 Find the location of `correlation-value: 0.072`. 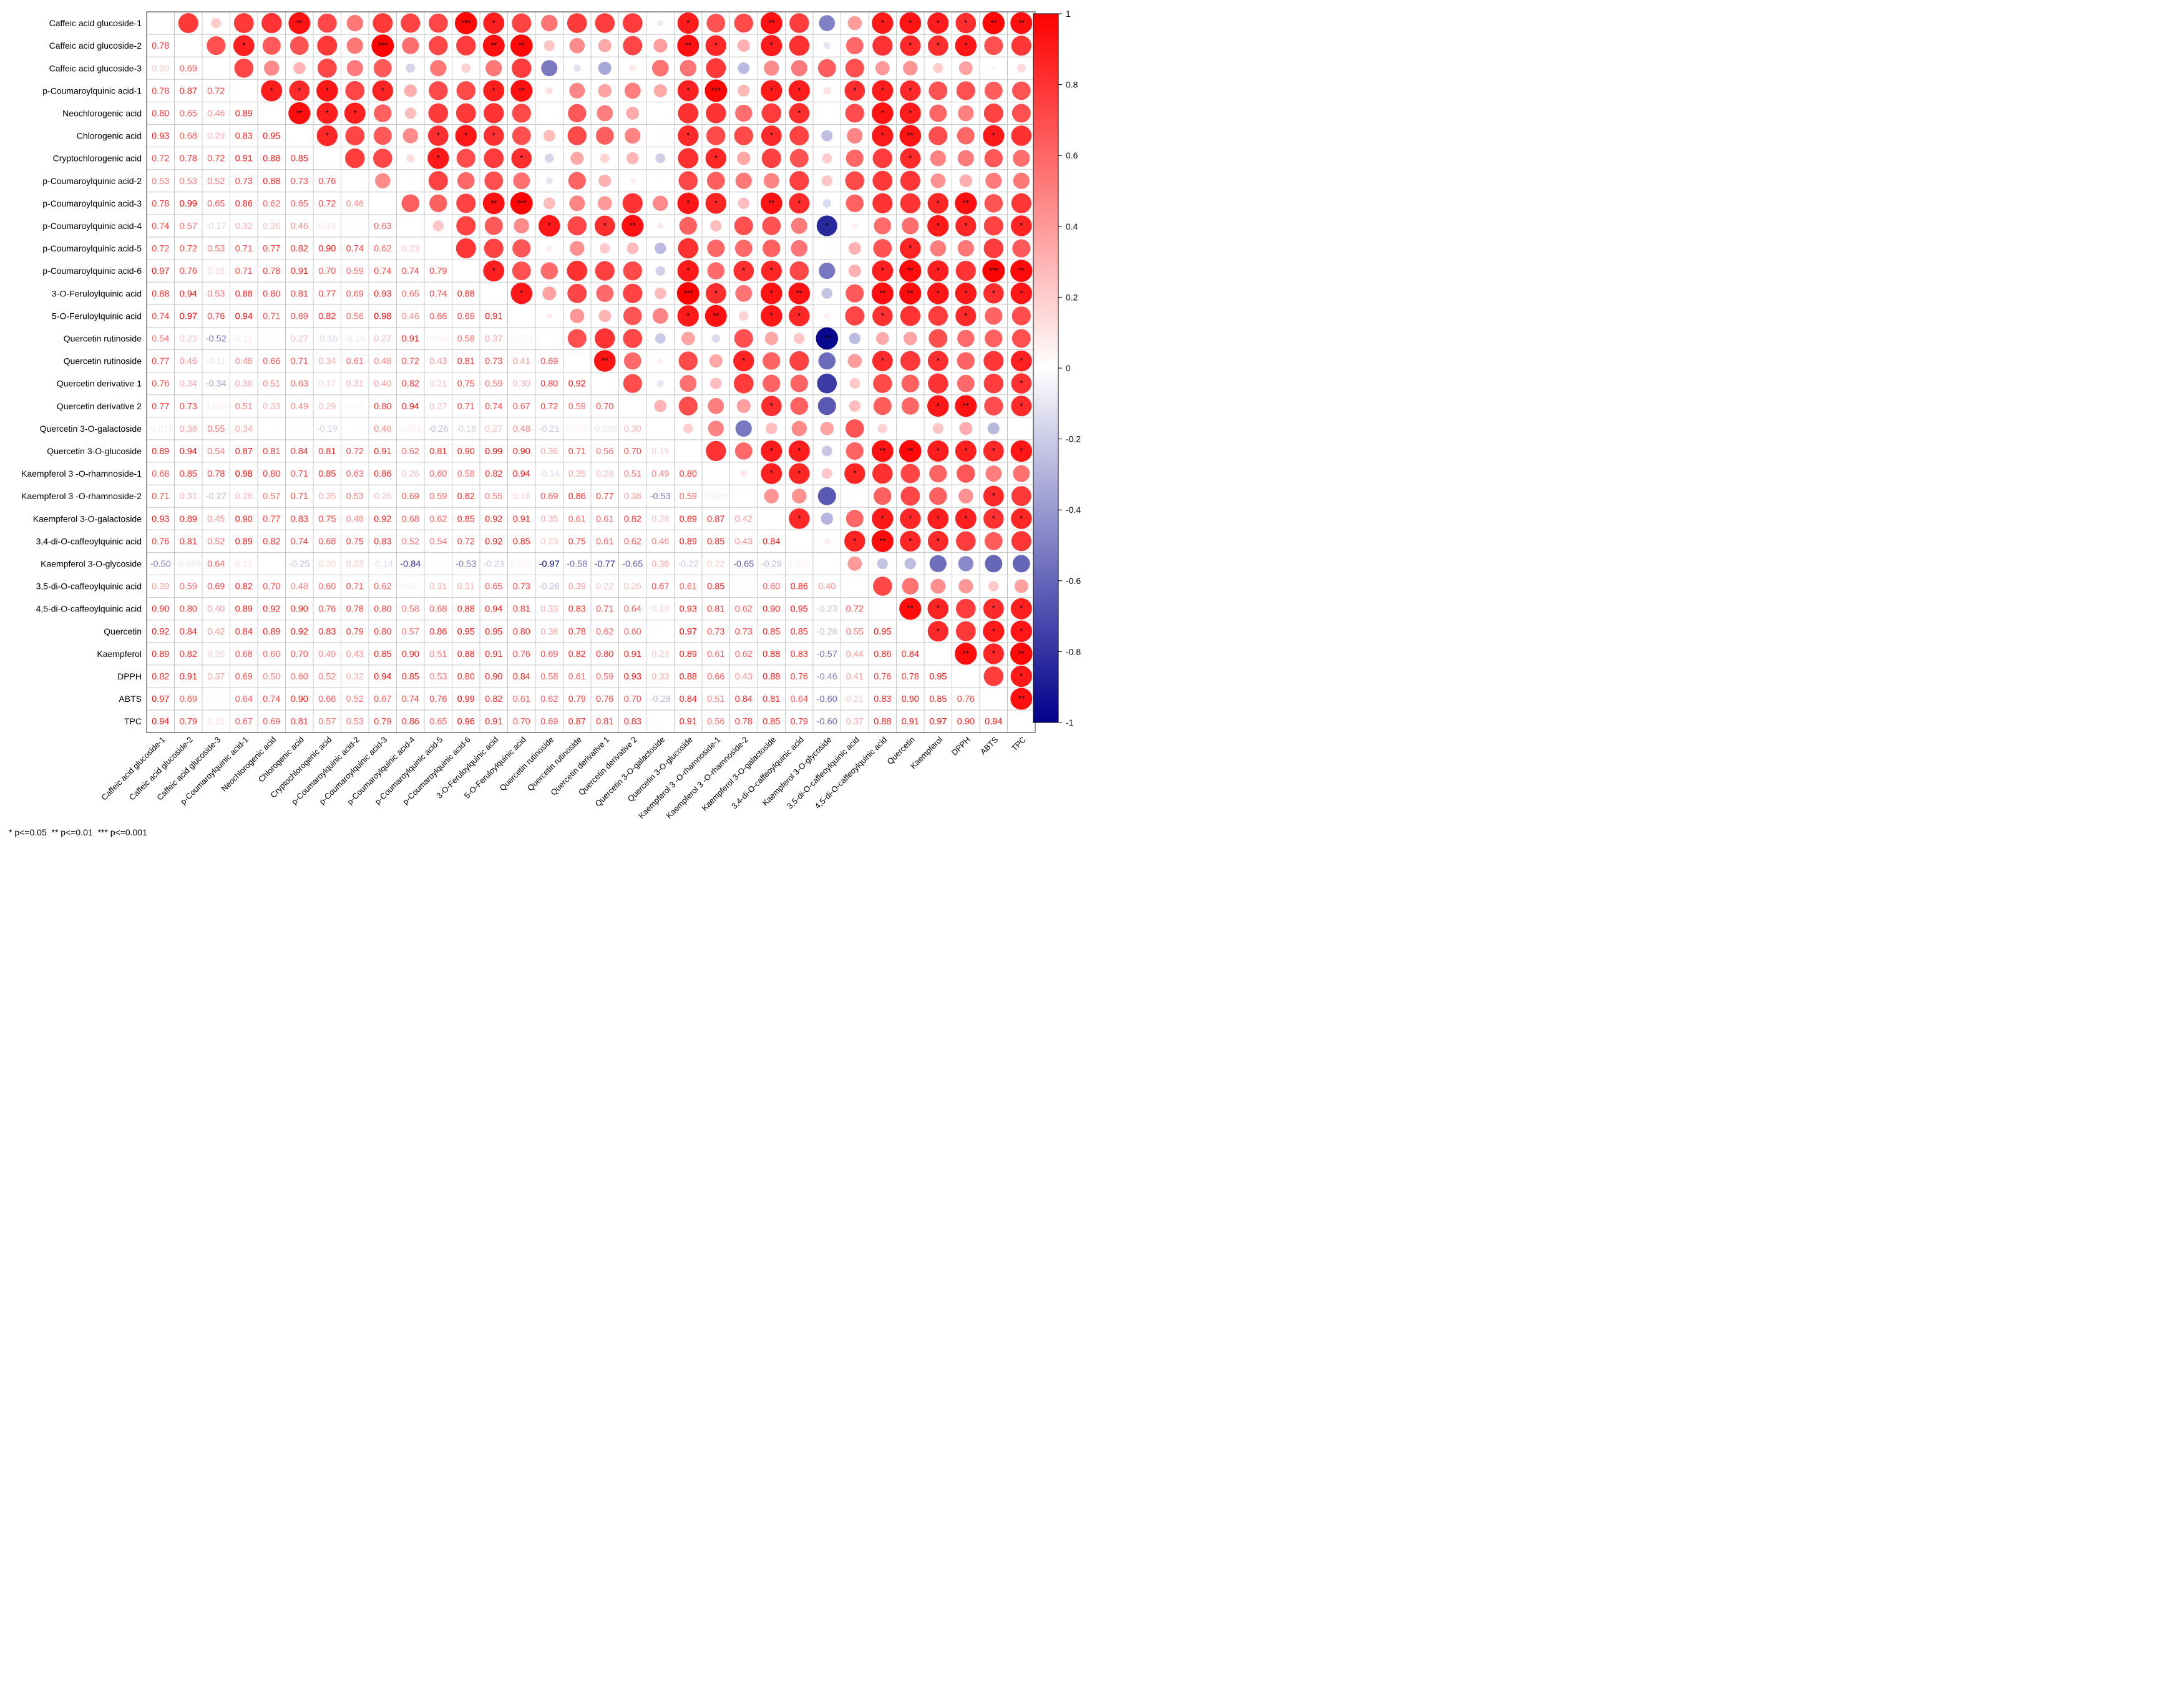

correlation-value: 0.072 is located at coordinates (521, 339).